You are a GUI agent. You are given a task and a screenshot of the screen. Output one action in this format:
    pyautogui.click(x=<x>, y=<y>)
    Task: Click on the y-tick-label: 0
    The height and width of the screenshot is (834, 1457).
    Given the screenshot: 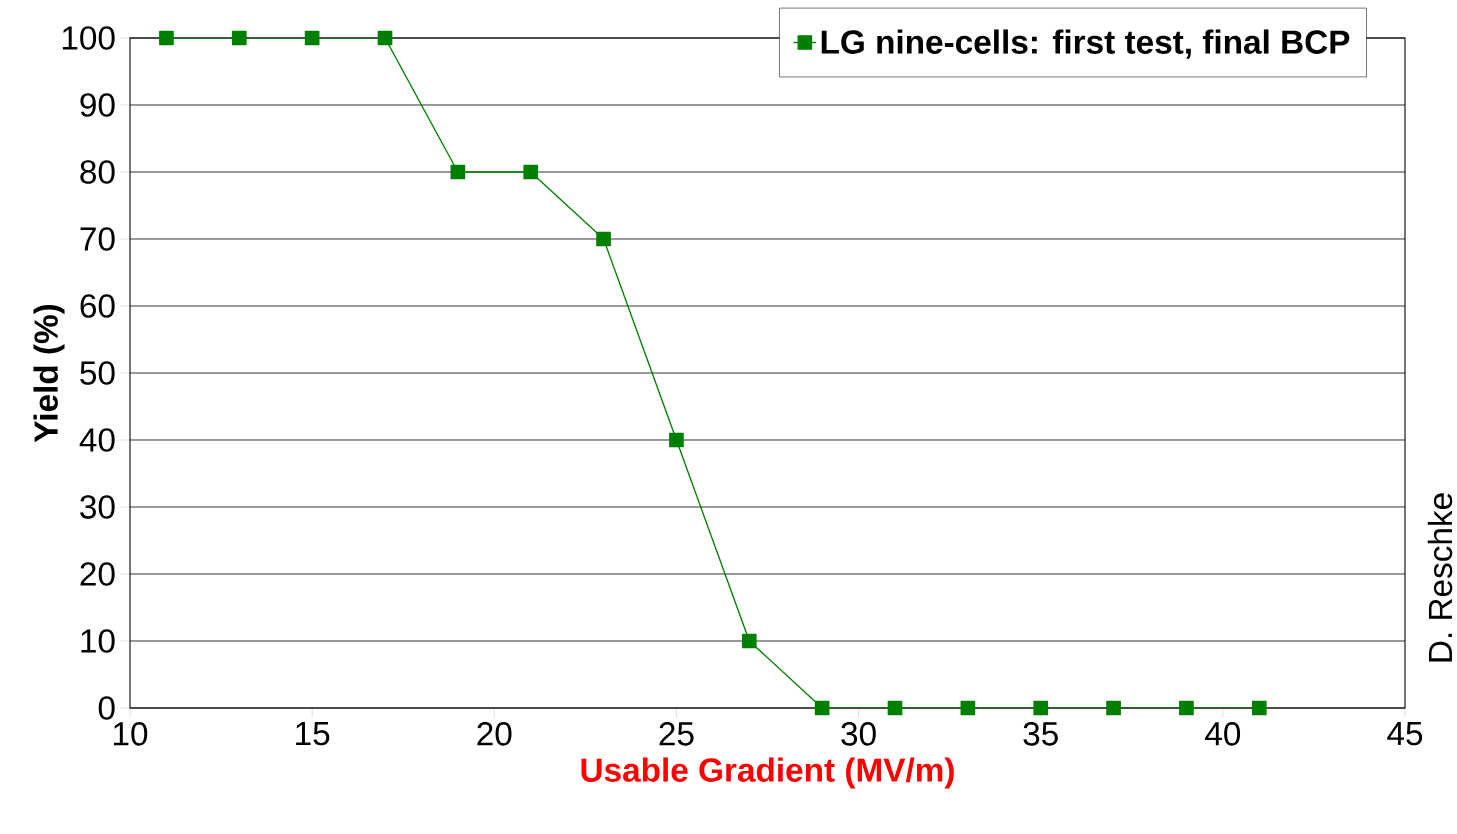 What is the action you would take?
    pyautogui.click(x=106, y=708)
    